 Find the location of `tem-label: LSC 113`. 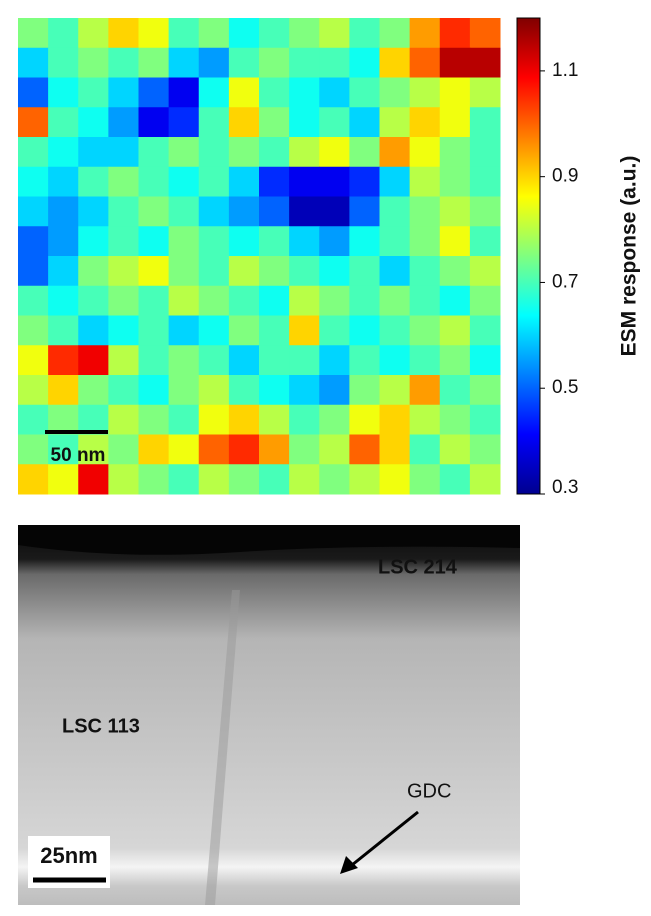

tem-label: LSC 113 is located at coordinates (101, 726).